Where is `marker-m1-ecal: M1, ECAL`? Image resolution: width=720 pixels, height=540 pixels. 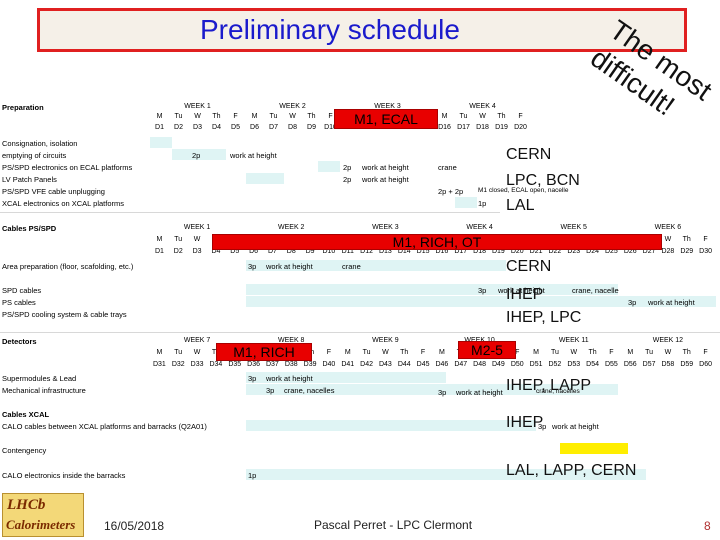
marker-m1-ecal: M1, ECAL is located at coordinates (386, 119).